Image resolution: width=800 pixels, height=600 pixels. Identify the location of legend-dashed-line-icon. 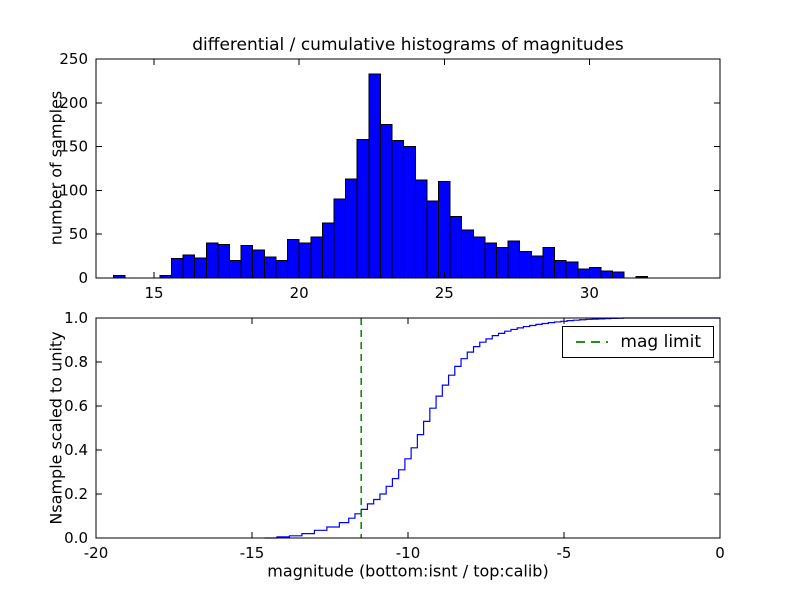
(592, 342).